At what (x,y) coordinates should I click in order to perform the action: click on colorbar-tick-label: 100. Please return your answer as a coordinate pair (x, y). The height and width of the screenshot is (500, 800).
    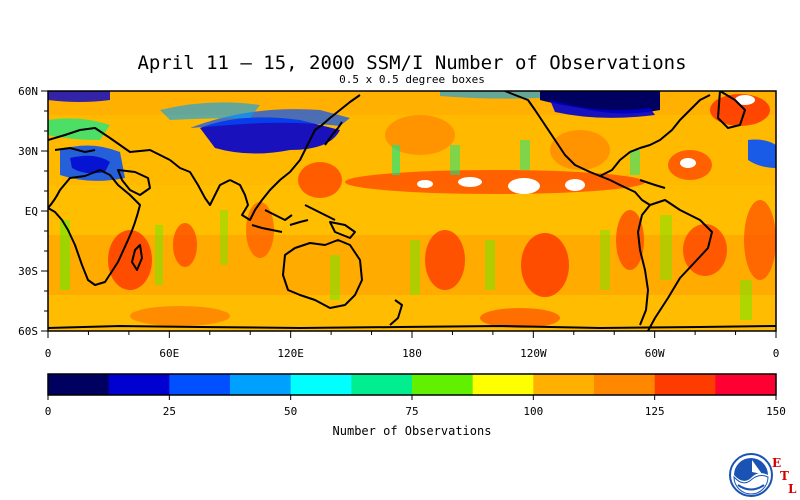
    Looking at the image, I should click on (533, 411).